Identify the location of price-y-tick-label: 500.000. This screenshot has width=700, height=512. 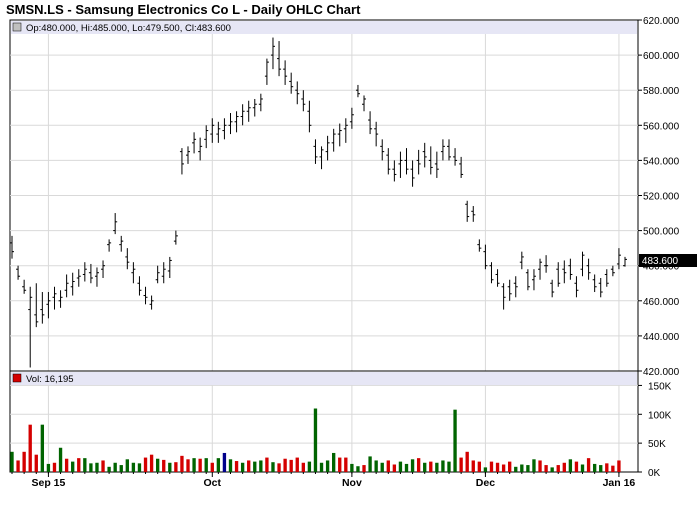
(661, 232).